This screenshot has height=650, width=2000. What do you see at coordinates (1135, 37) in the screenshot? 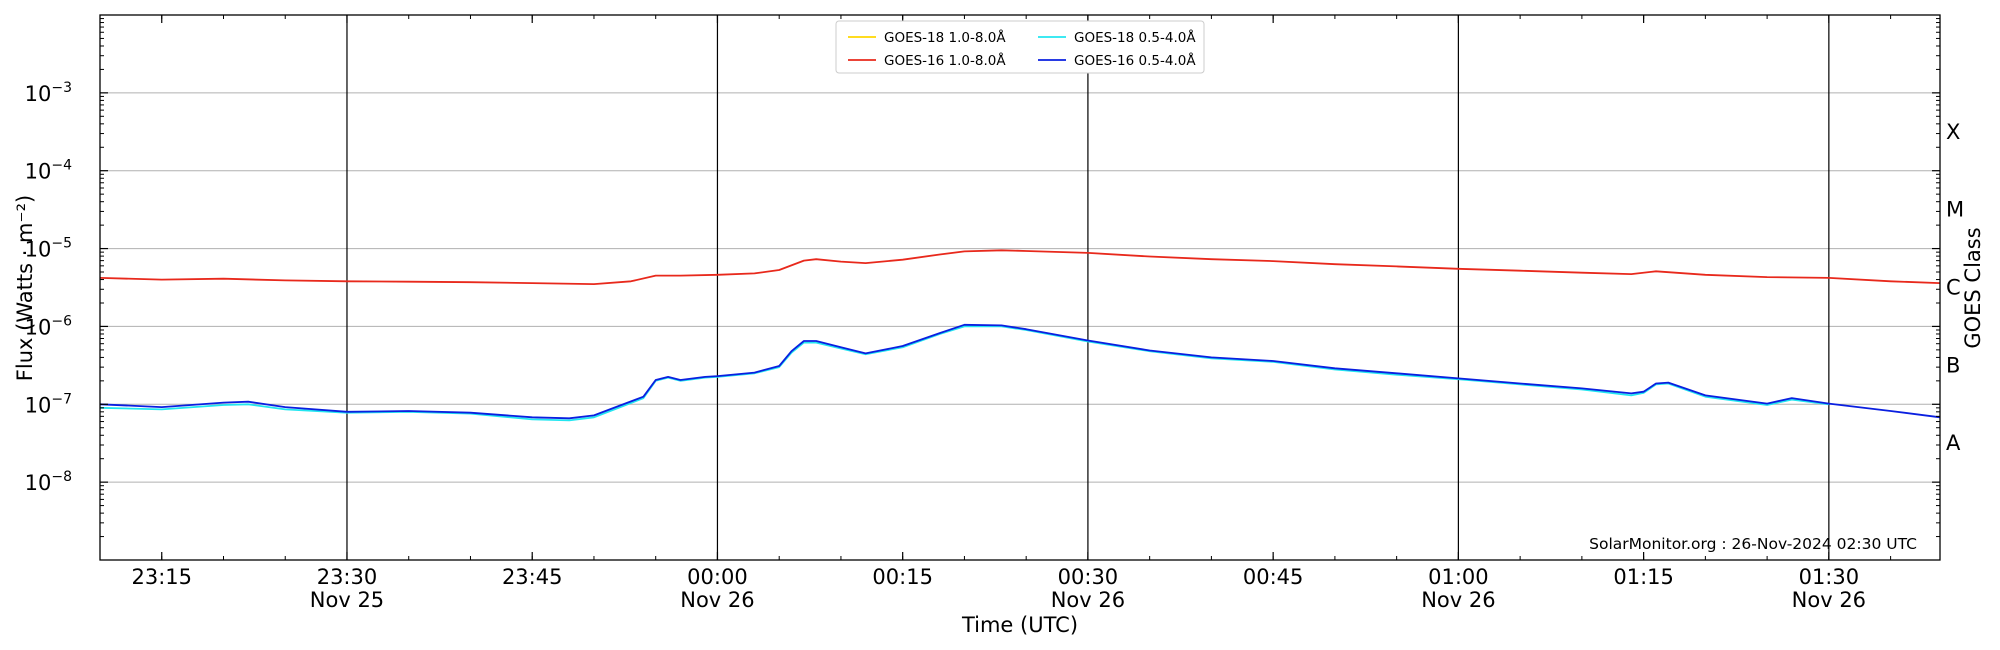
I see `legend-label: GOES-18 0.5-4.0Å` at bounding box center [1135, 37].